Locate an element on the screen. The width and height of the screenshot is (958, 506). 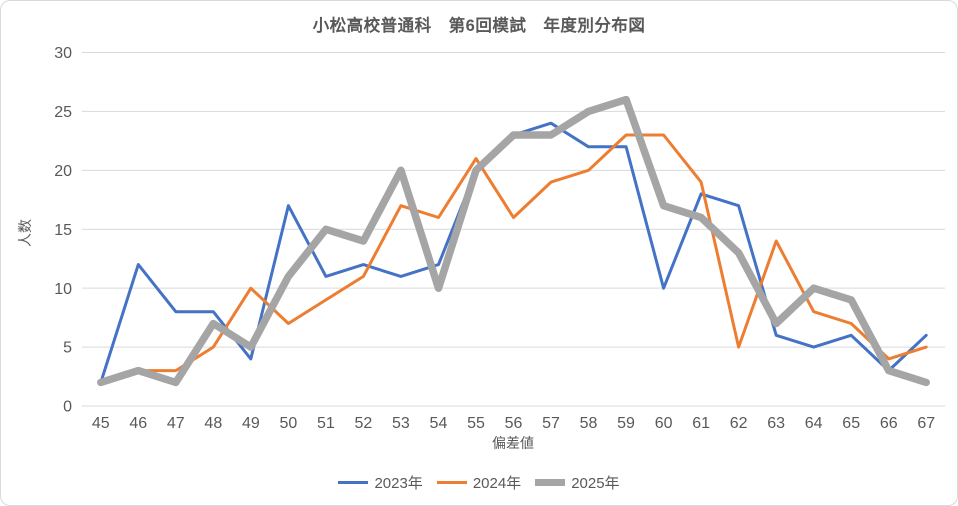
x-tick-label: 52 is located at coordinates (364, 423).